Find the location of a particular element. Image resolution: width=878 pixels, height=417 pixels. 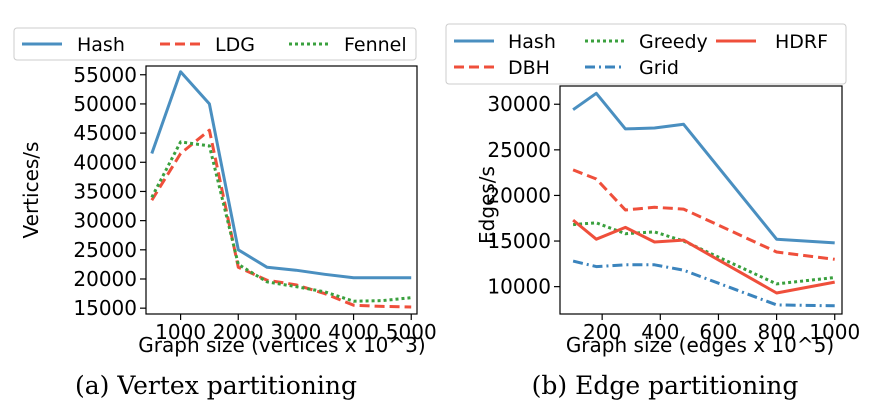

edge-chart-legend: Hash Greedy HDRF DBH Grid is located at coordinates (646, 54).